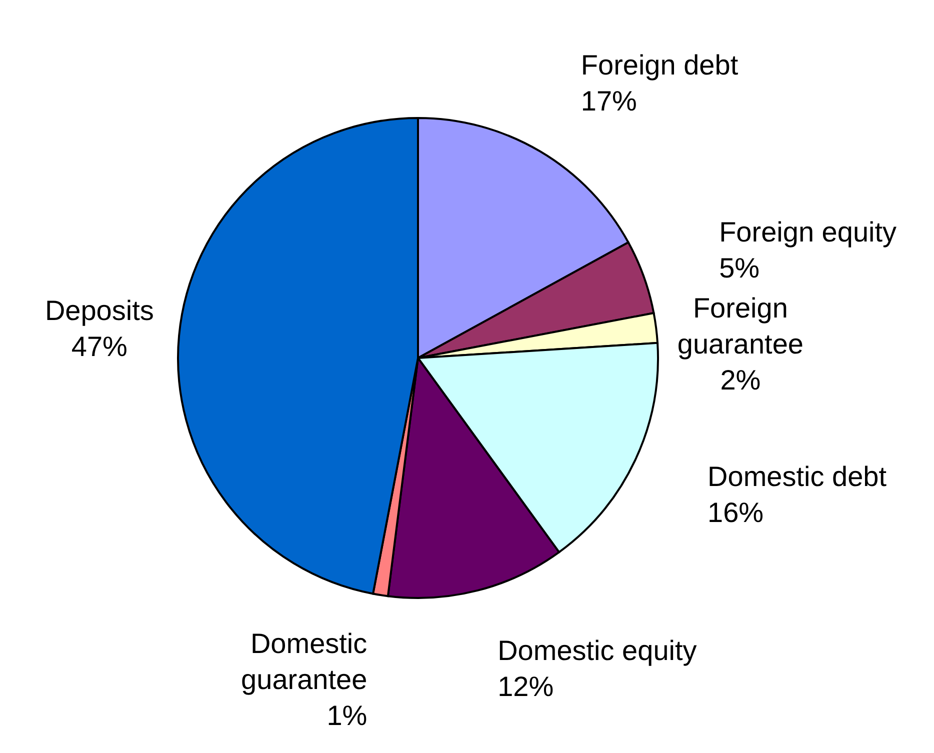 The height and width of the screenshot is (753, 934). Describe the element at coordinates (659, 64) in the screenshot. I see `slice-label: Foreign debt` at that location.